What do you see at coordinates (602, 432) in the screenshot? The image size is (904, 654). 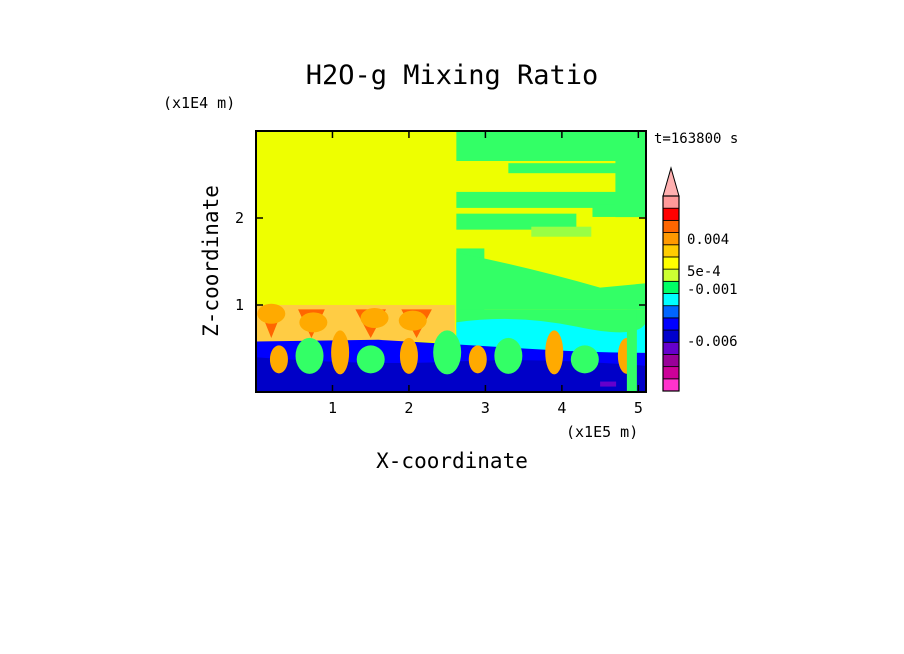 I see `x-unit-label: (x1E5 m)` at bounding box center [602, 432].